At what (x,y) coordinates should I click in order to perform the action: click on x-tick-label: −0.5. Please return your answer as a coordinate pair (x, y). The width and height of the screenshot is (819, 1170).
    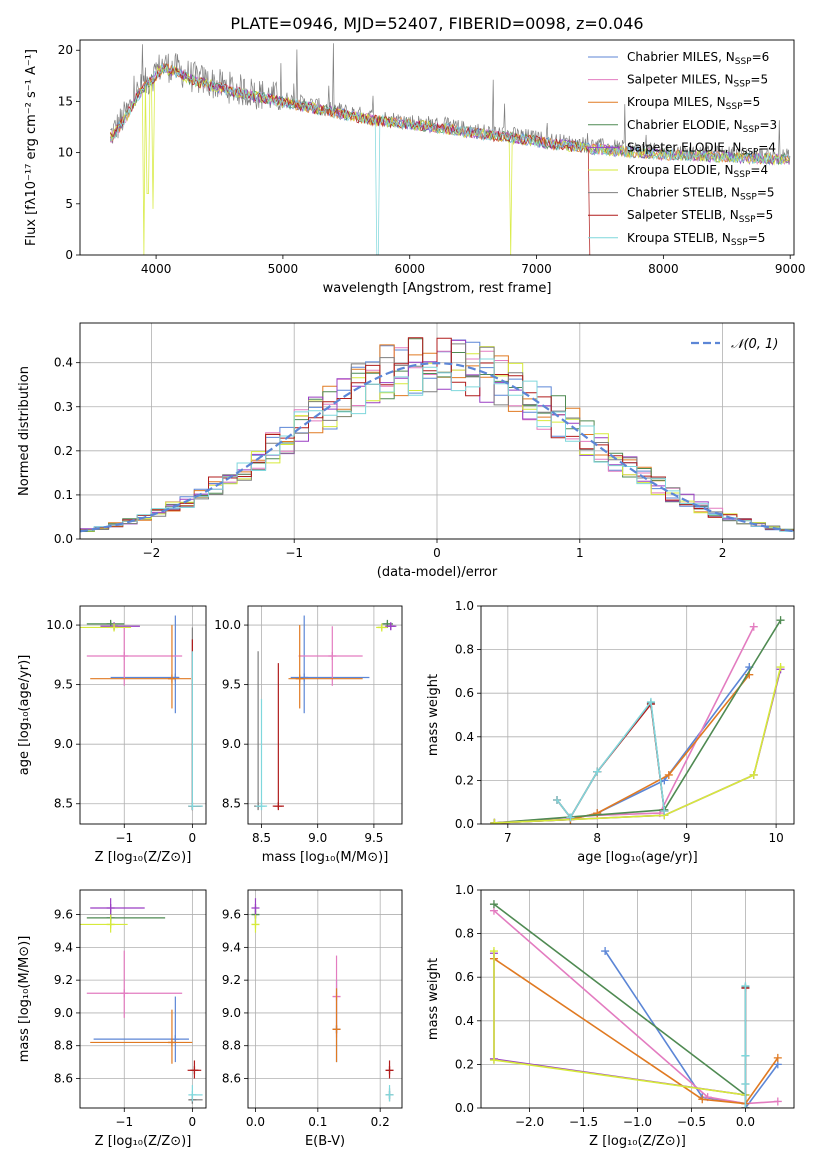
    Looking at the image, I should click on (691, 1122).